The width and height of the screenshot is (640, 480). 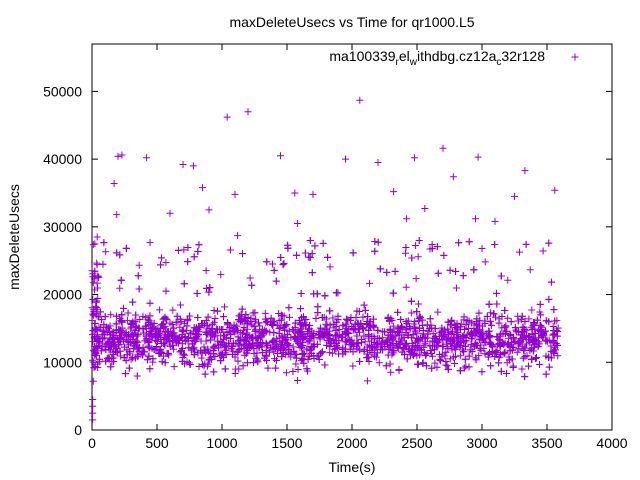 What do you see at coordinates (546, 443) in the screenshot?
I see `x-tick-label: 3500` at bounding box center [546, 443].